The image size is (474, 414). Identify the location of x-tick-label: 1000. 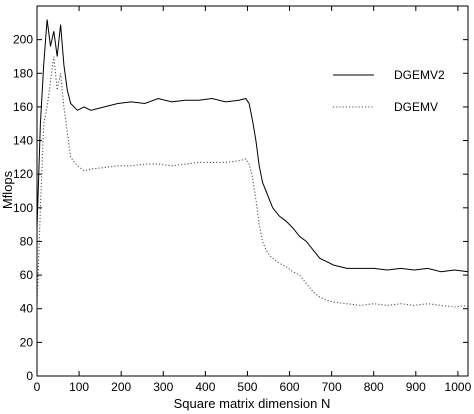
(458, 387).